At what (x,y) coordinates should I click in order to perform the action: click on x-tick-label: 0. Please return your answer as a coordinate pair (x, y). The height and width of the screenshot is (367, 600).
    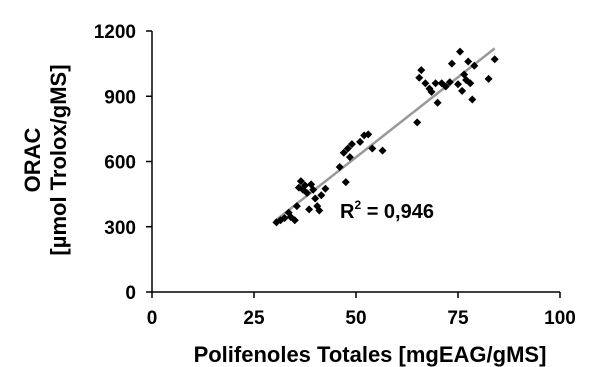
    Looking at the image, I should click on (152, 318).